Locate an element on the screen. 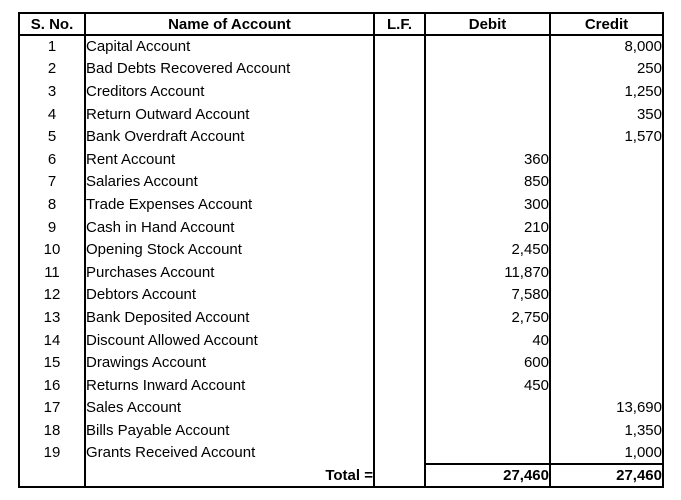  debit-cell: 7,580 is located at coordinates (487, 295).